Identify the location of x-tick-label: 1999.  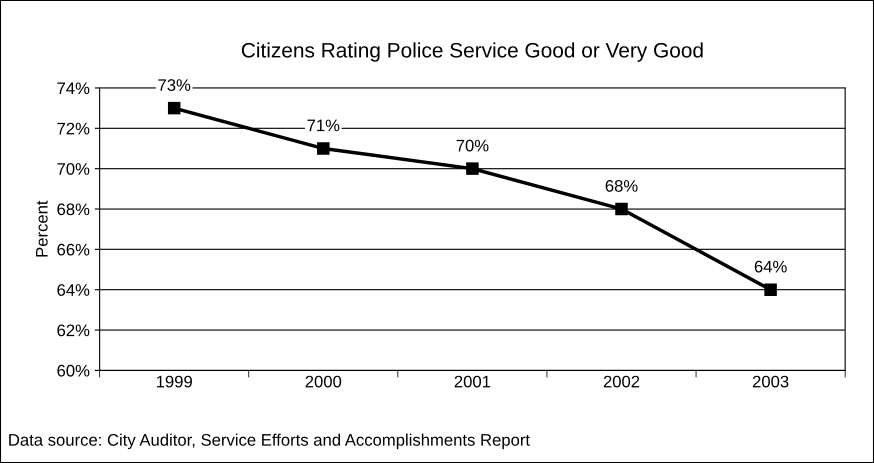
(174, 382).